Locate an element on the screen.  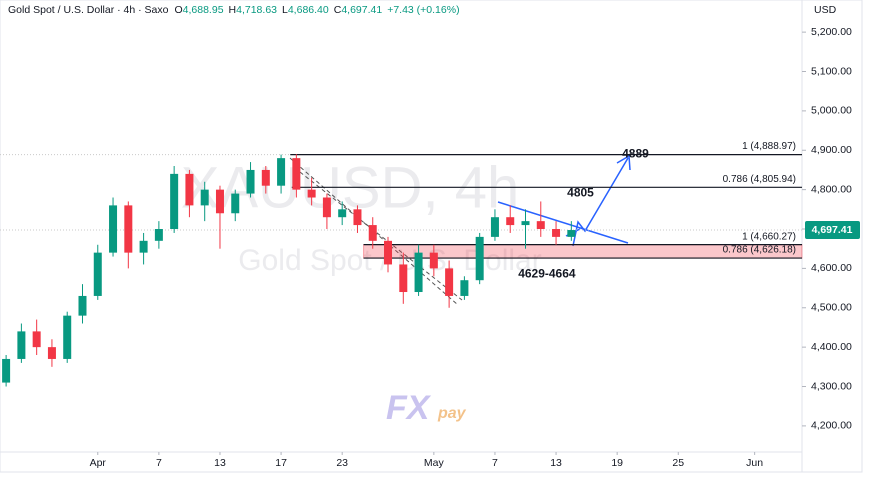
y-tick-label: 5,000.00 is located at coordinates (831, 111).